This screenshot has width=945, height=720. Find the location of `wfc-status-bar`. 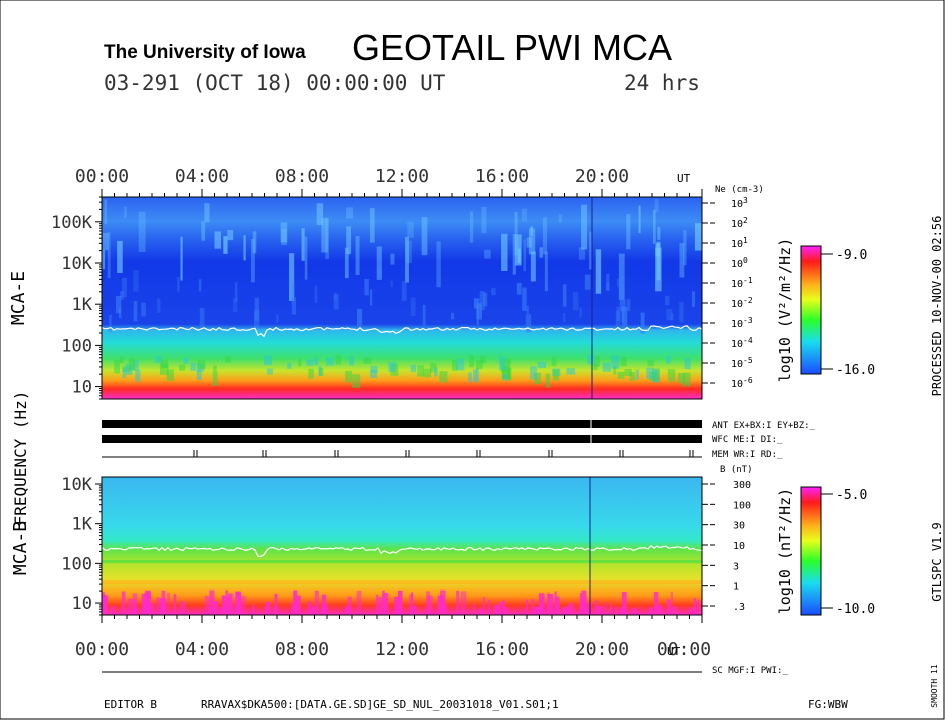

wfc-status-bar is located at coordinates (402, 439).